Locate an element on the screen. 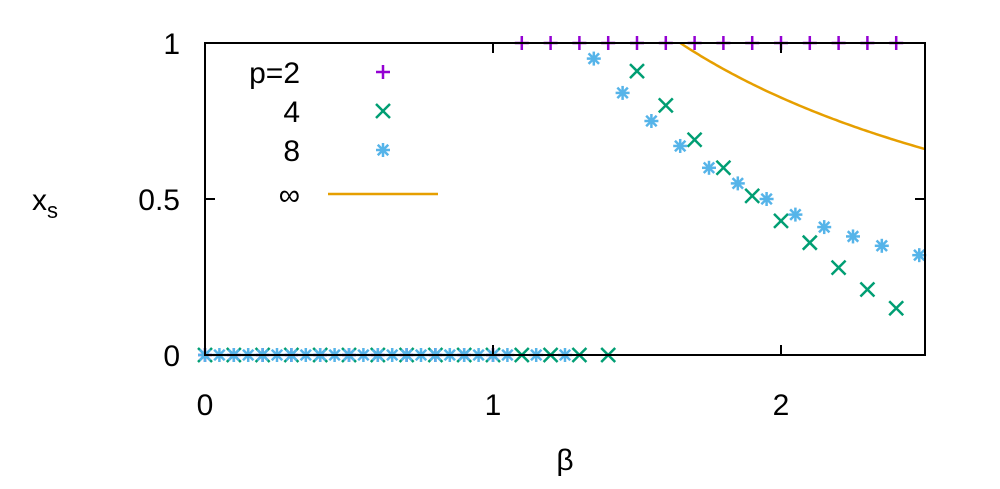  legend-label-1: 4 is located at coordinates (291, 112).